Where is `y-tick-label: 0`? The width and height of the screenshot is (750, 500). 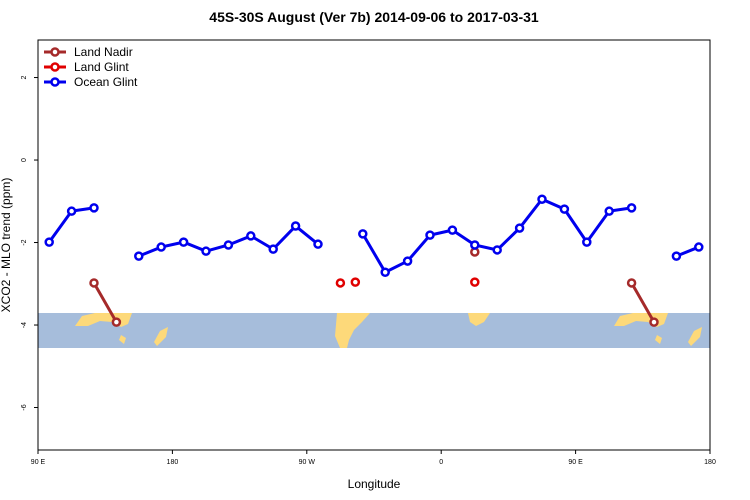
y-tick-label: 0 is located at coordinates (24, 160).